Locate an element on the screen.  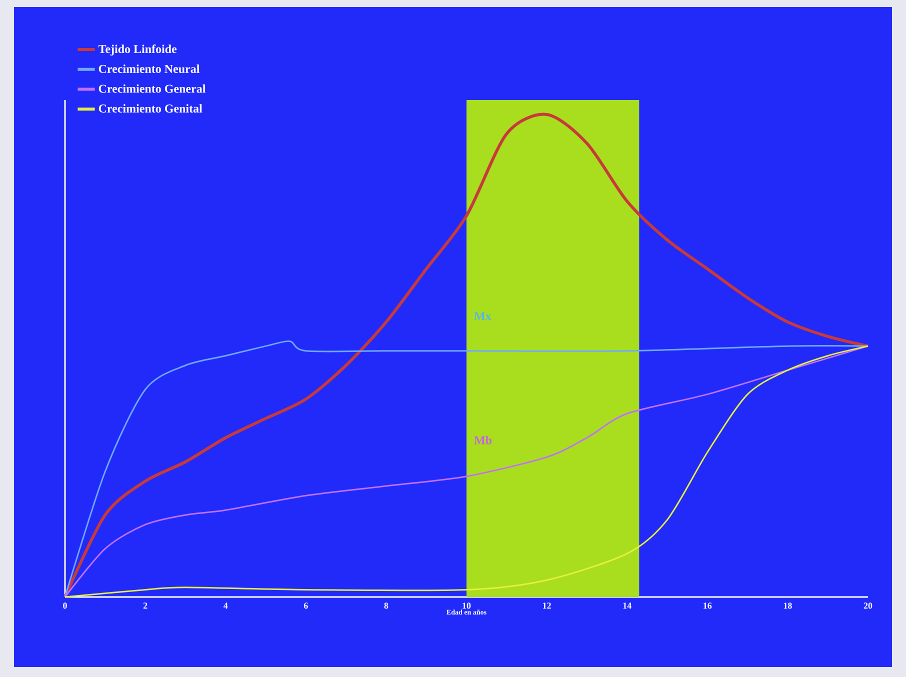
x-tick-label: 18 is located at coordinates (788, 605).